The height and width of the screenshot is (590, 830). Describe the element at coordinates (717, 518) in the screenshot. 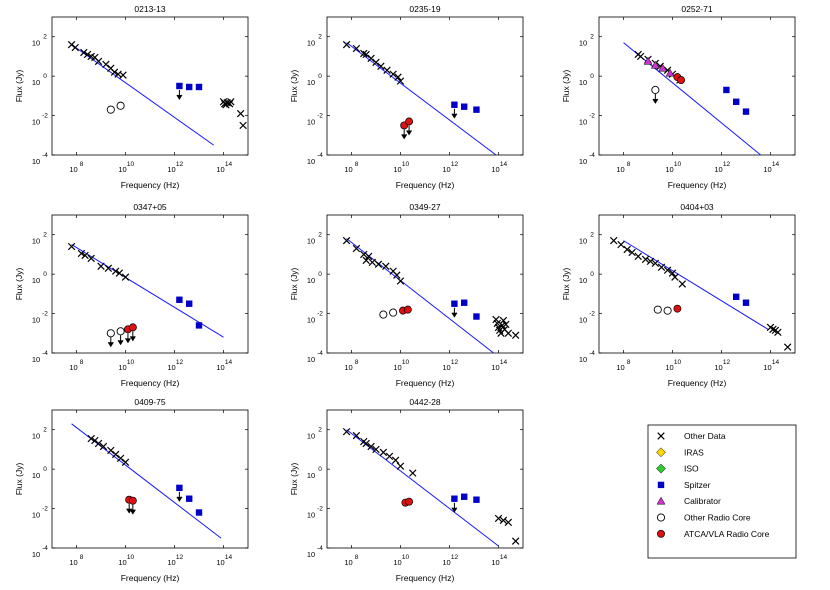

I see `legend-label: Other Radio Core` at that location.